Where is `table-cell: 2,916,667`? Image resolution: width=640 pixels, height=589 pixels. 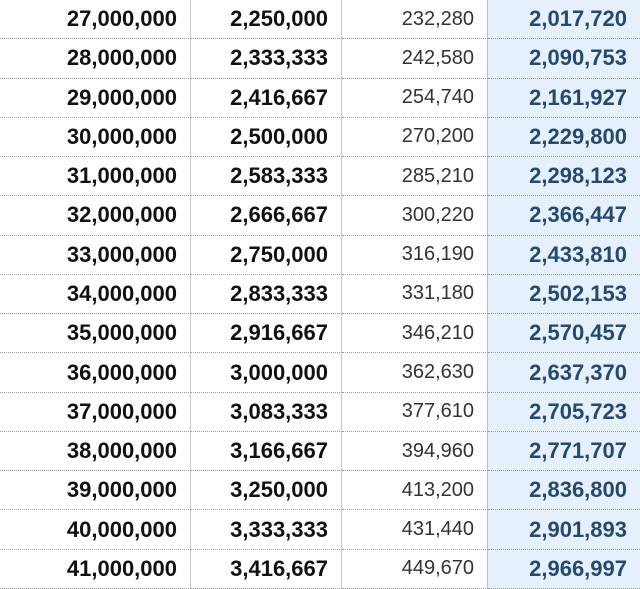 table-cell: 2,916,667 is located at coordinates (266, 334).